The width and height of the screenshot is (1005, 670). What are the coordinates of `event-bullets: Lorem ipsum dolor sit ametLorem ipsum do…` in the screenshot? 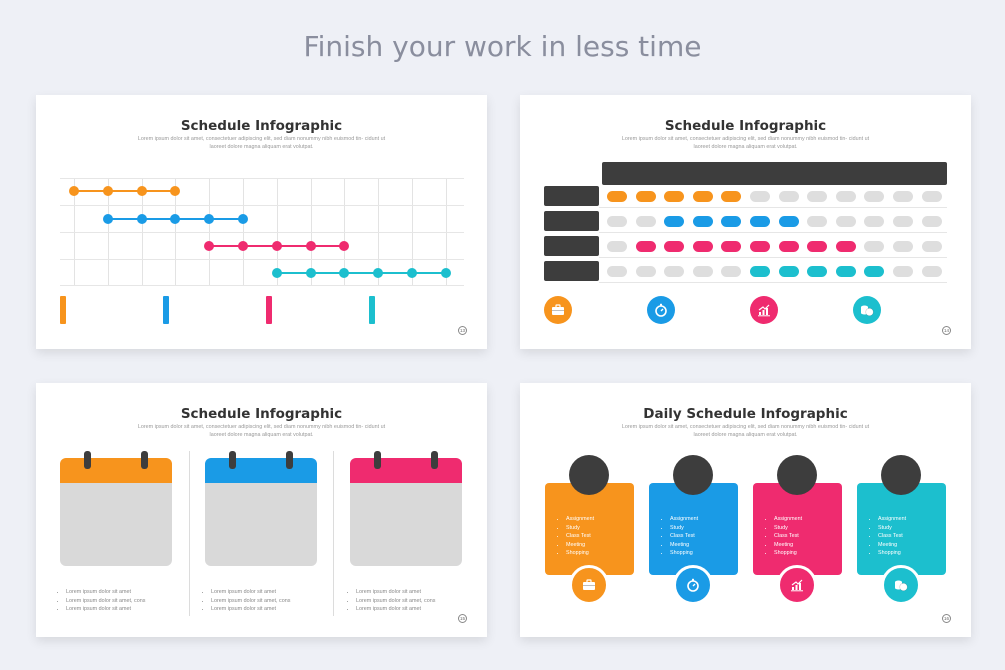 It's located at (101, 601).